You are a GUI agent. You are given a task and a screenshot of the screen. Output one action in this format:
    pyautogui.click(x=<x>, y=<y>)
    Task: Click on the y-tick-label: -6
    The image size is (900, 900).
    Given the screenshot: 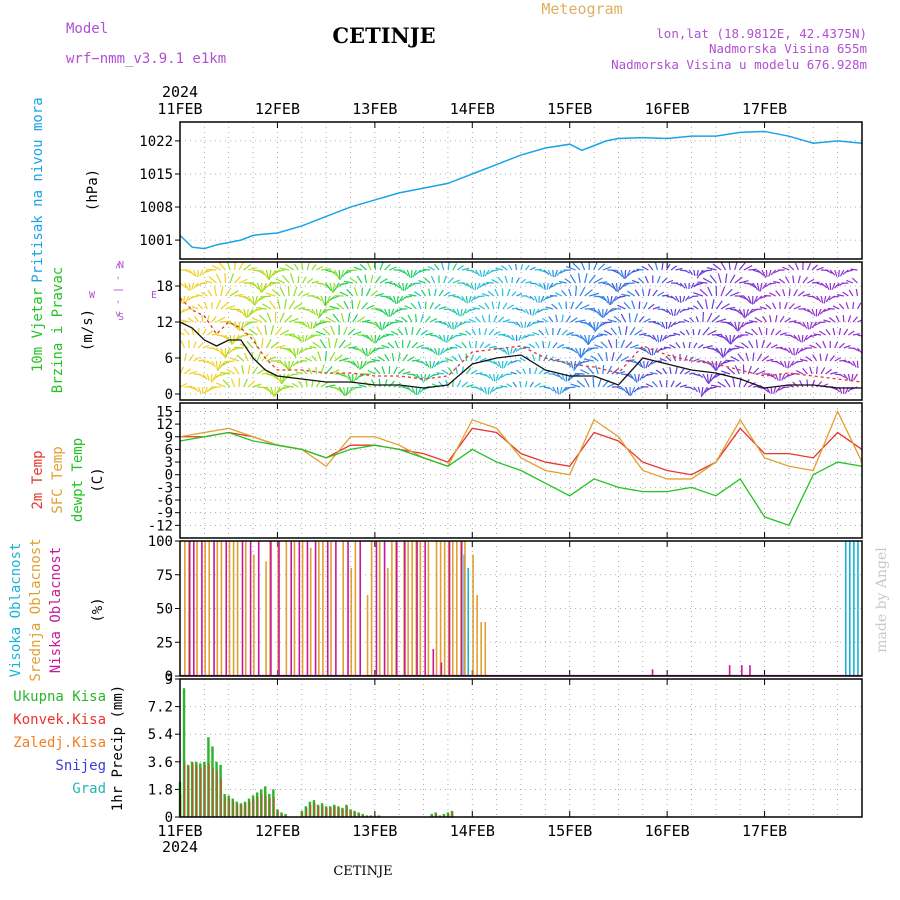 What is the action you would take?
    pyautogui.click(x=164, y=501)
    